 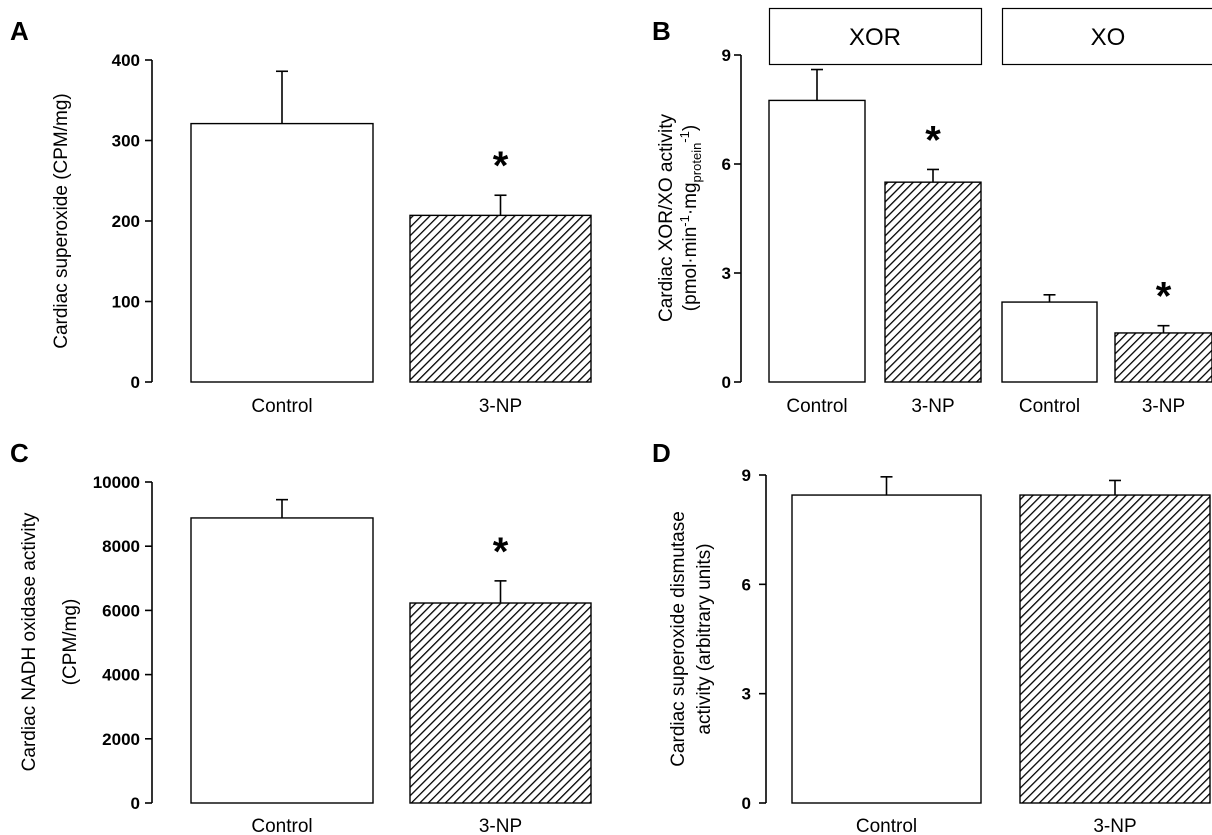 I want to click on group-header-label: XOR, so click(x=875, y=37).